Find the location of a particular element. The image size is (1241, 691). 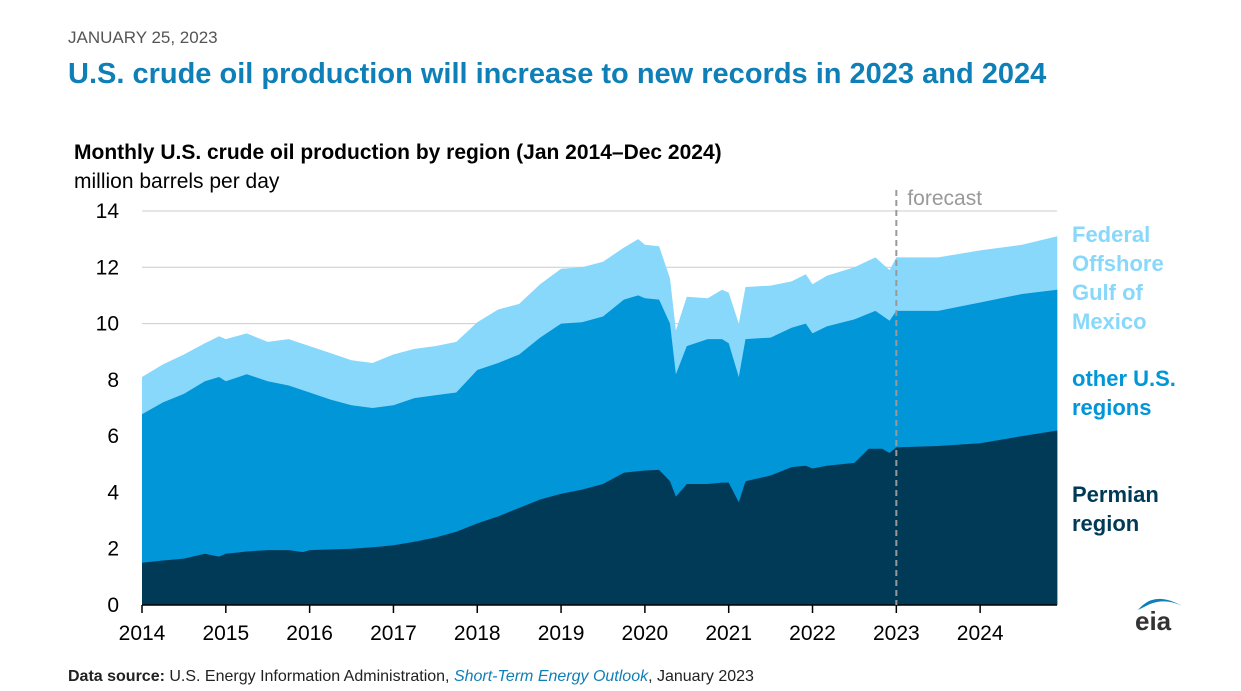

x-tick-label: 2018 is located at coordinates (477, 633).